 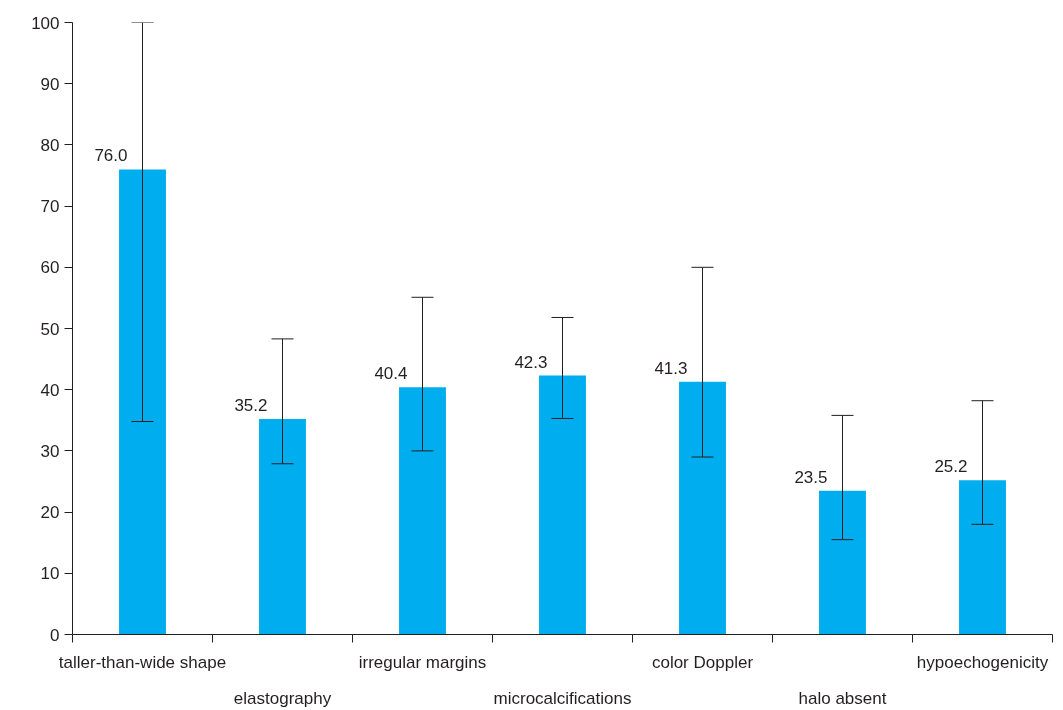 What do you see at coordinates (531, 362) in the screenshot?
I see `data-label: 42.3` at bounding box center [531, 362].